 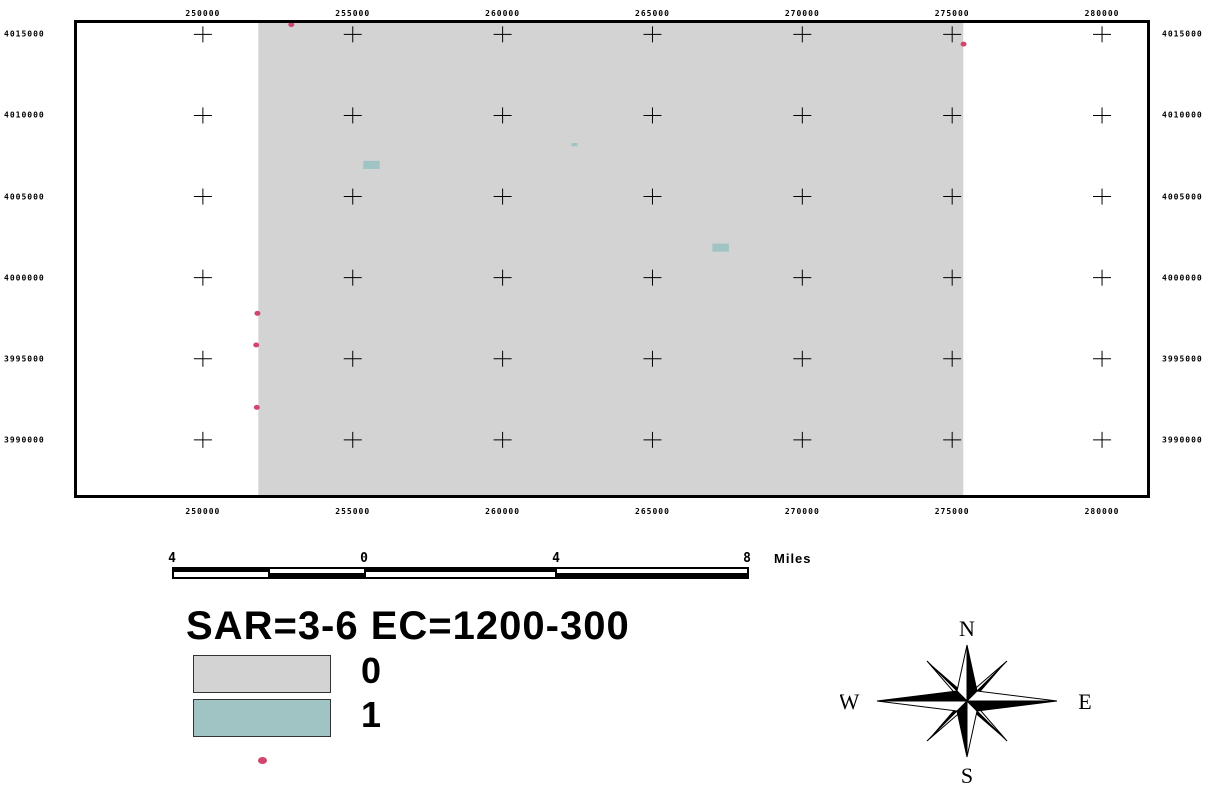 I want to click on scale-label-mid: 4, so click(x=556, y=558).